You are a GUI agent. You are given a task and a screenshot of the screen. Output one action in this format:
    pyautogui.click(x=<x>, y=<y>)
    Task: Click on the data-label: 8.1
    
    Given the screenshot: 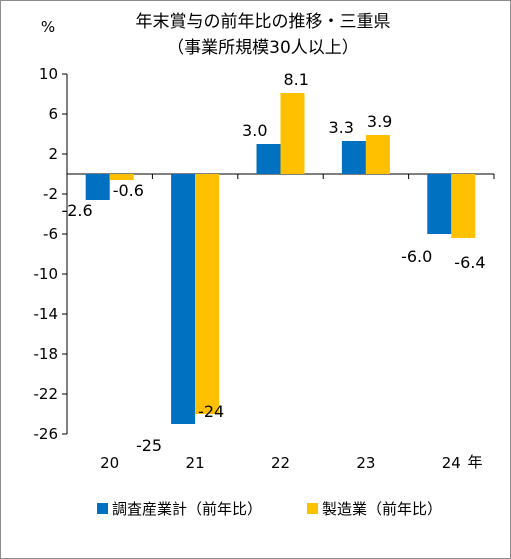 What is the action you would take?
    pyautogui.click(x=296, y=79)
    